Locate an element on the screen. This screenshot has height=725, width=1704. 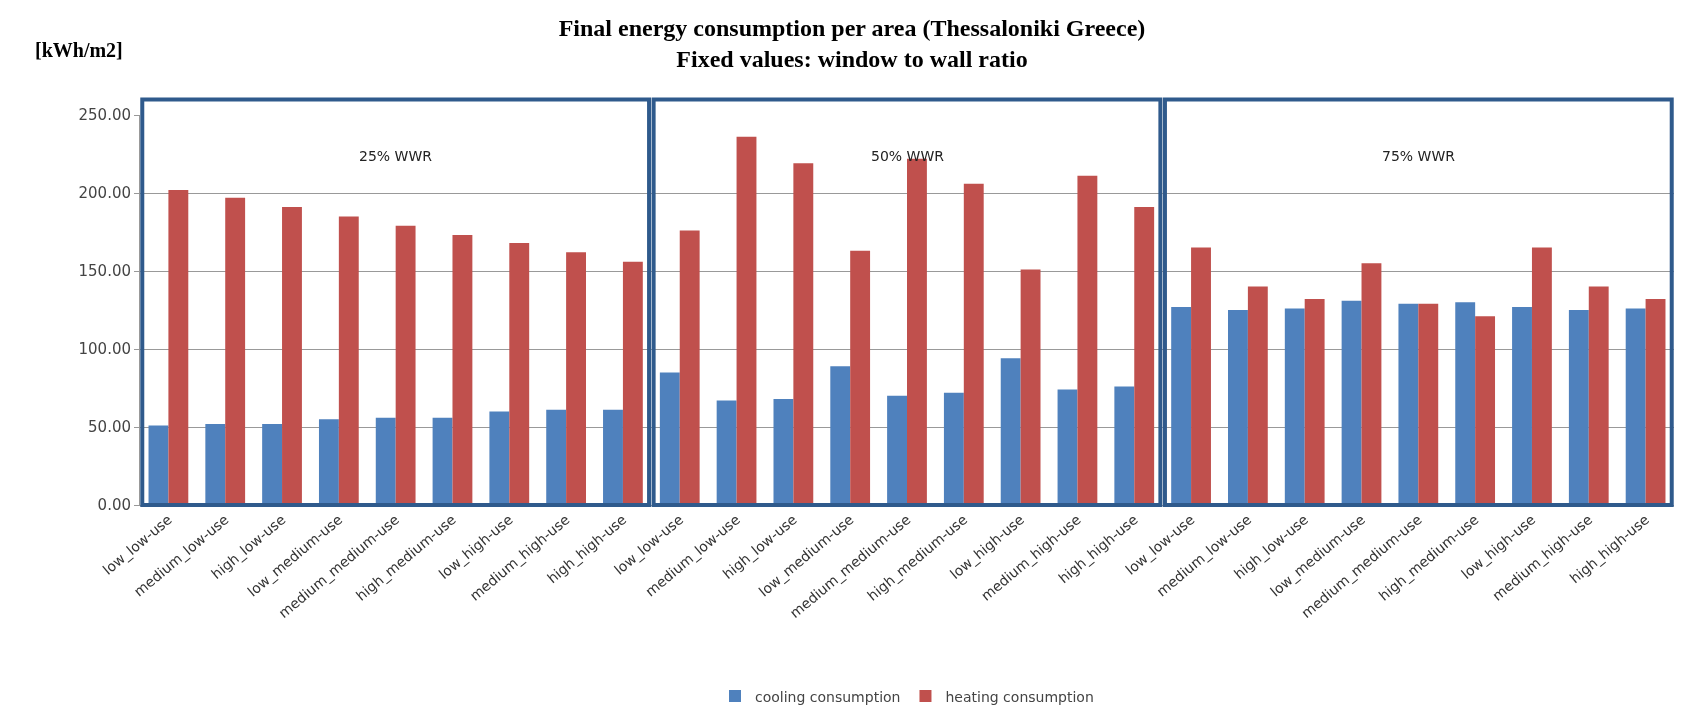
y-tick-label: 150.00 is located at coordinates (104, 271).